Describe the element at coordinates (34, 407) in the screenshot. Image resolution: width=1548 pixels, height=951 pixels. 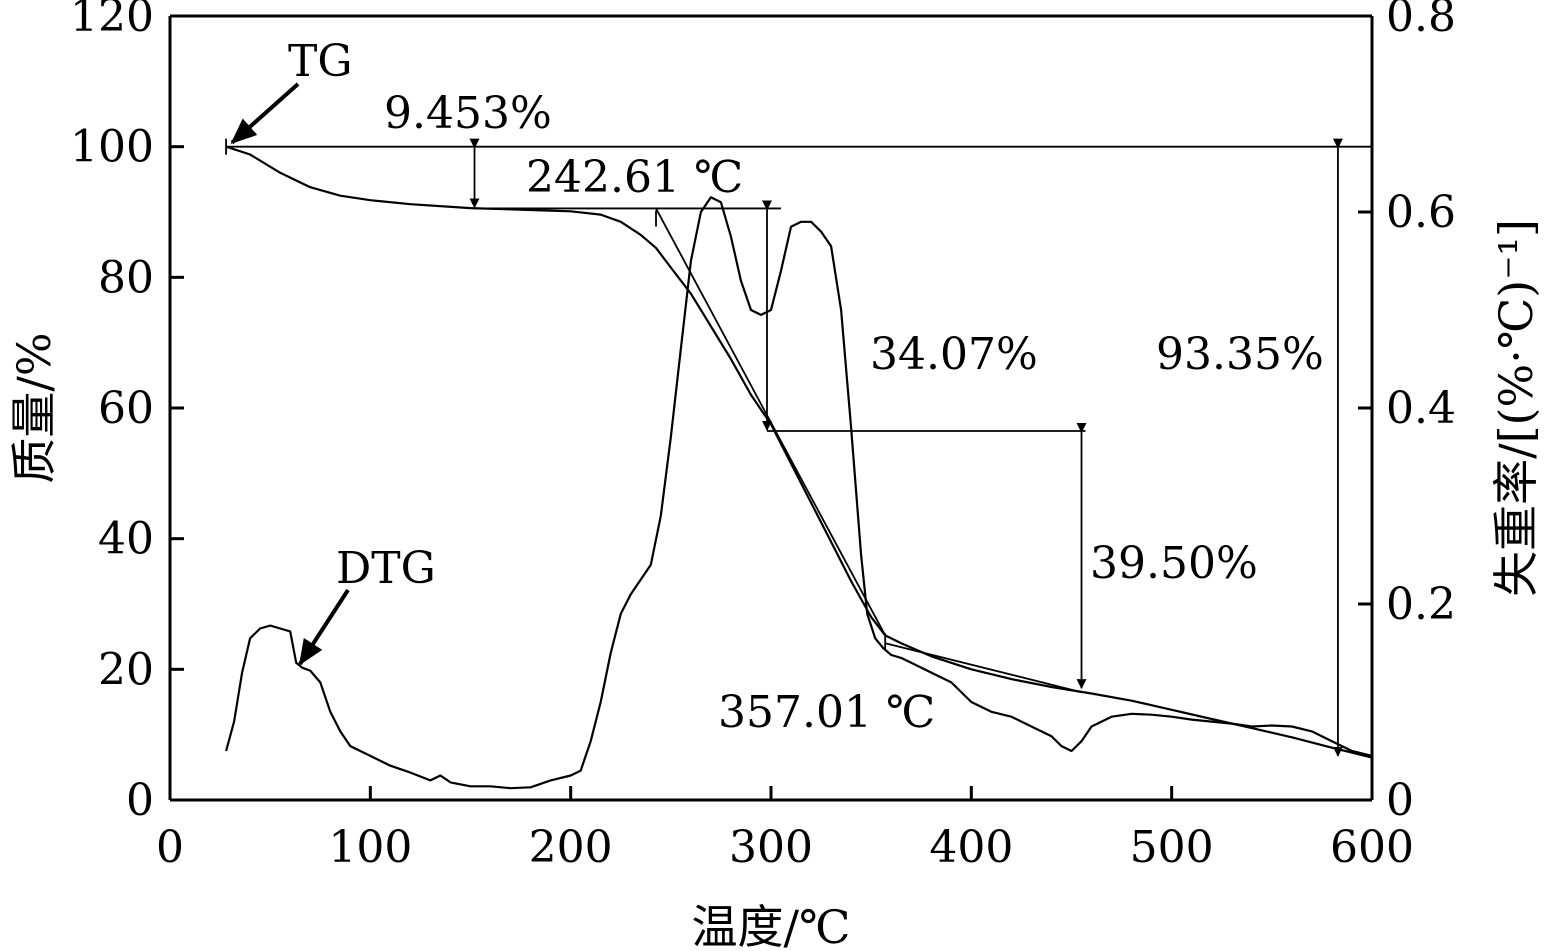
I see `y-axis-left-title: 质量/%` at that location.